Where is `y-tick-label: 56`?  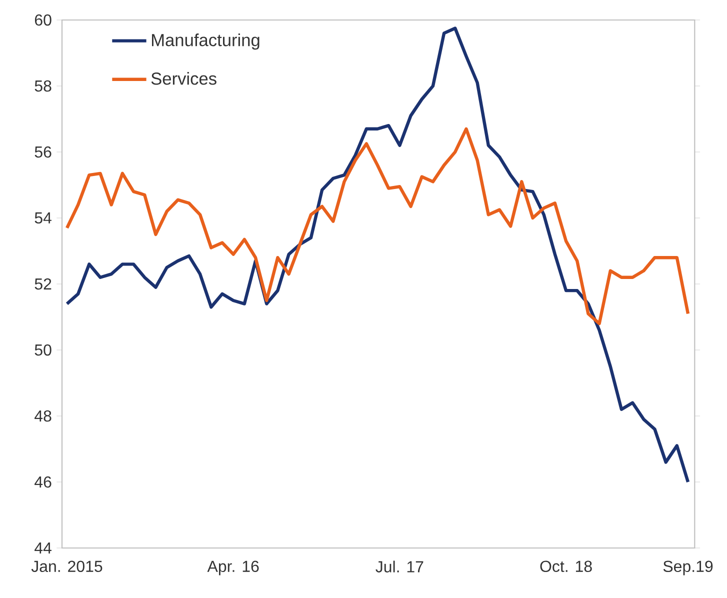 y-tick-label: 56 is located at coordinates (43, 152).